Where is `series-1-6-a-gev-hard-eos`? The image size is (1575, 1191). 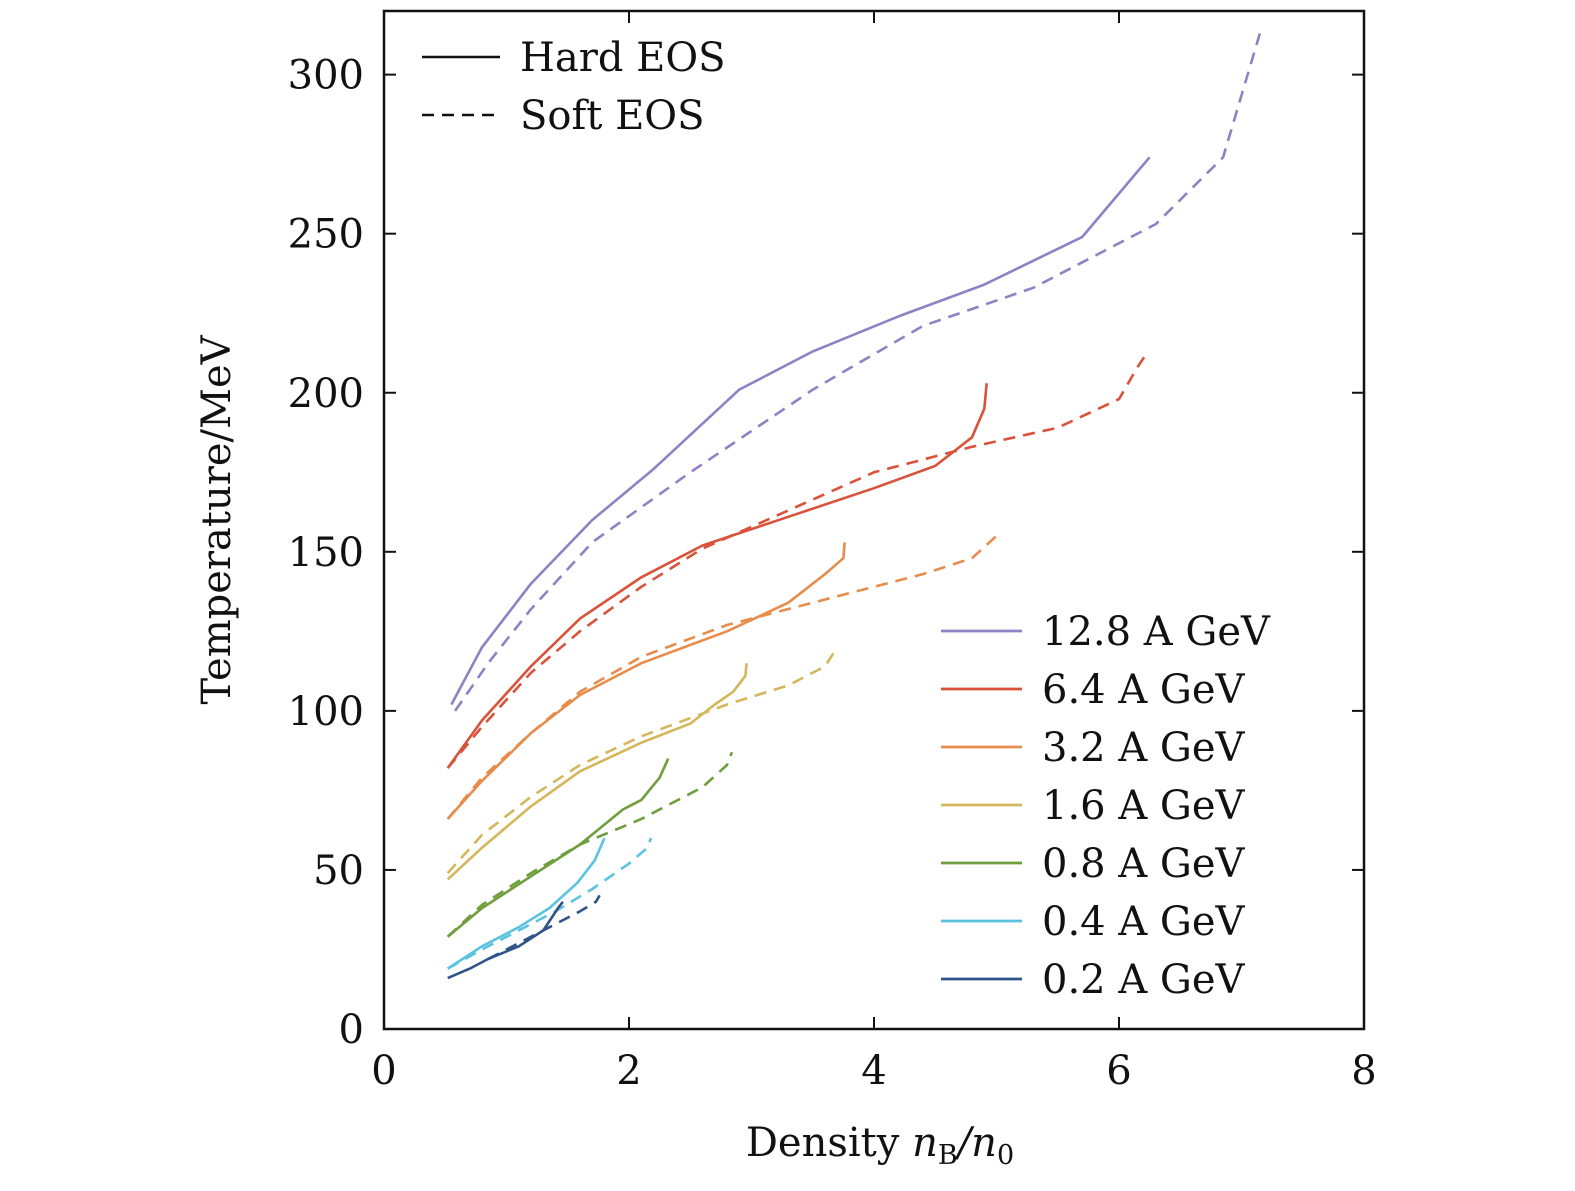 series-1-6-a-gev-hard-eos is located at coordinates (597, 772).